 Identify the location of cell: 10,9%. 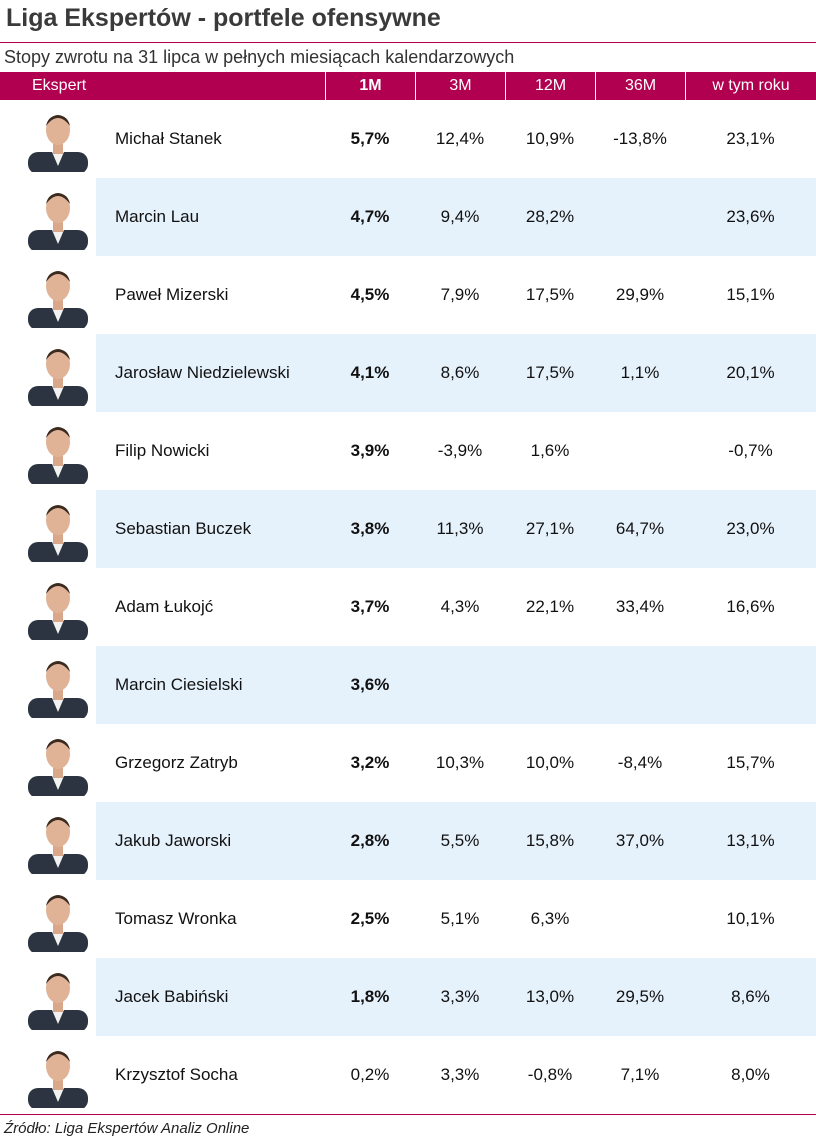
(550, 138).